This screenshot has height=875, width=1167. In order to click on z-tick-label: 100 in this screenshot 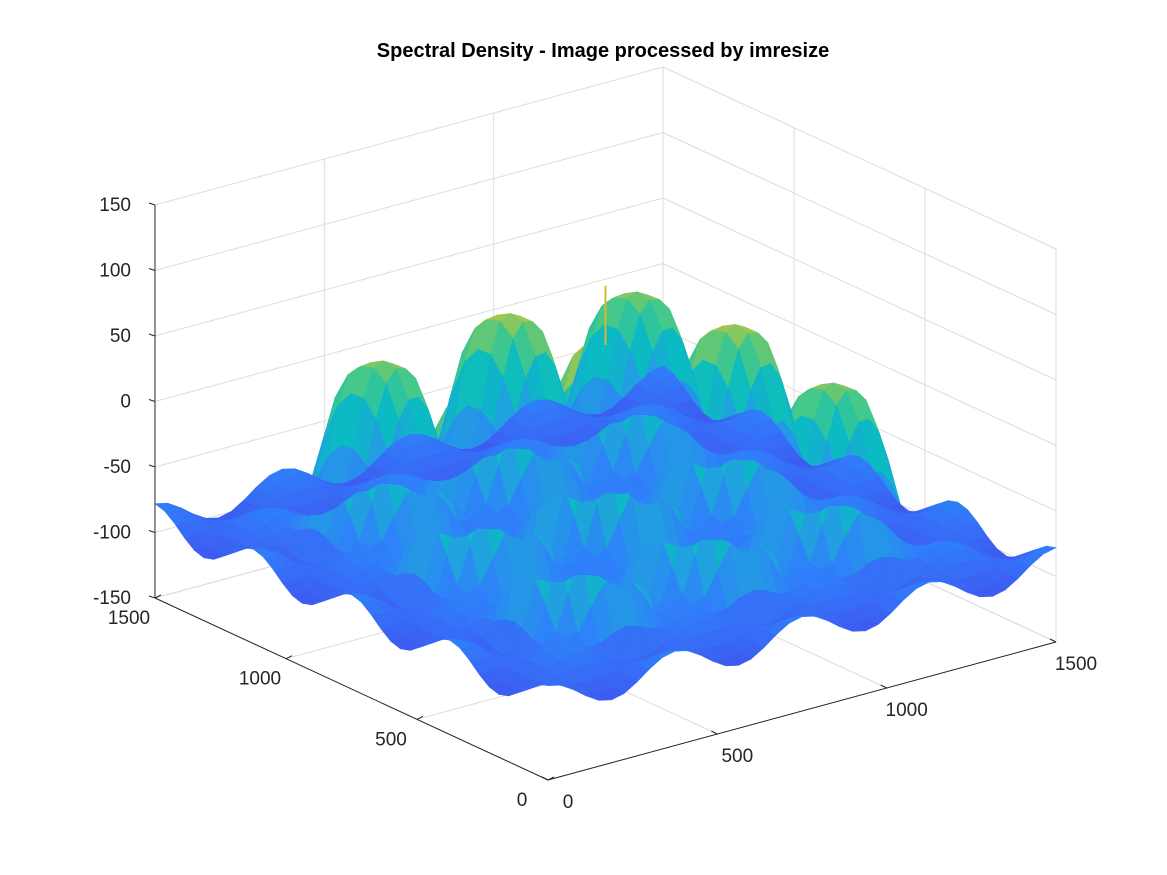, I will do `click(115, 271)`.